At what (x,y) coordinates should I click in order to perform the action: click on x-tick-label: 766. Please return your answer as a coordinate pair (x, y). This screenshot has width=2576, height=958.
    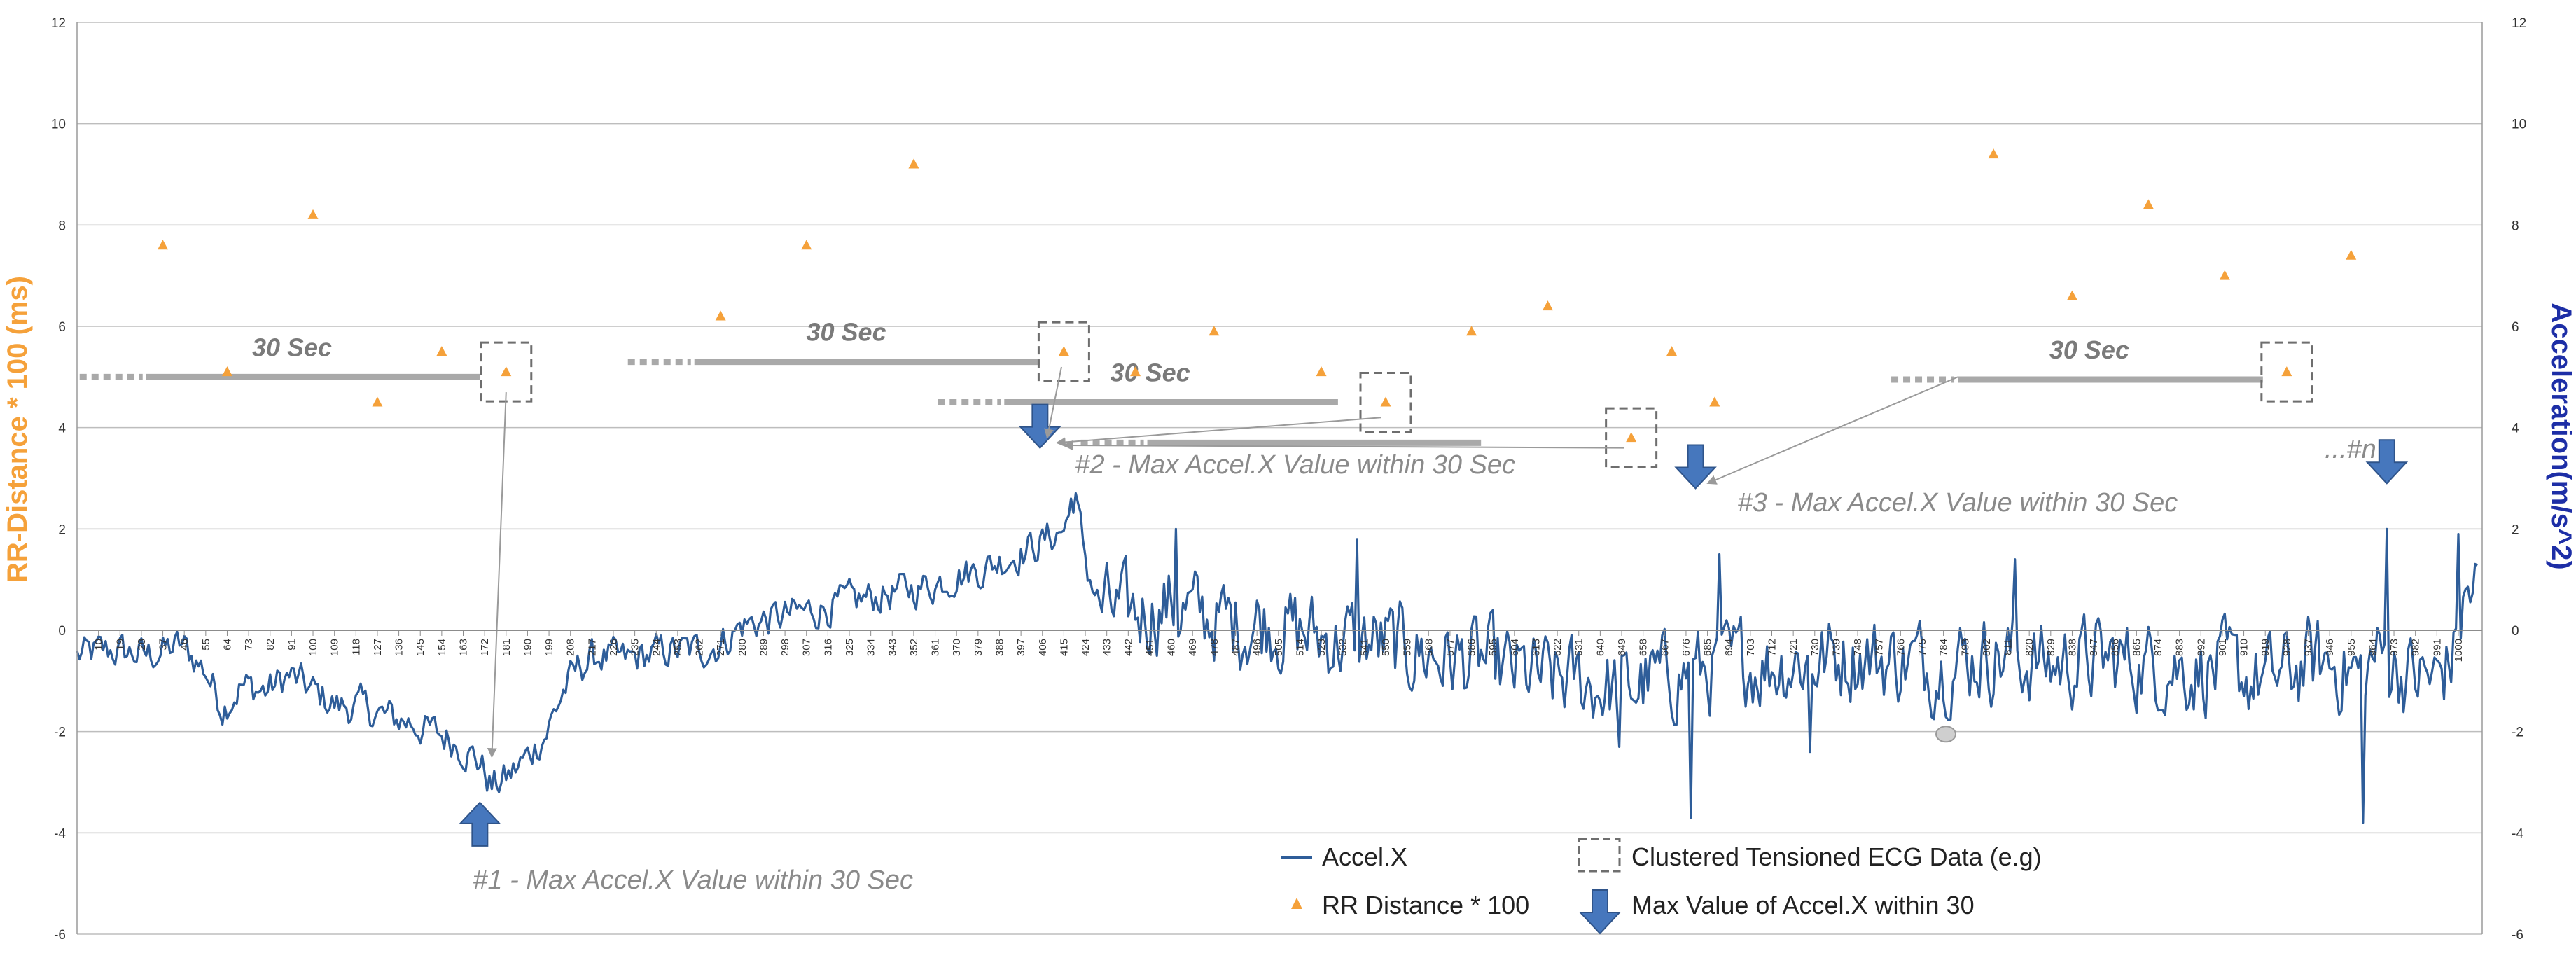
    Looking at the image, I should click on (1901, 647).